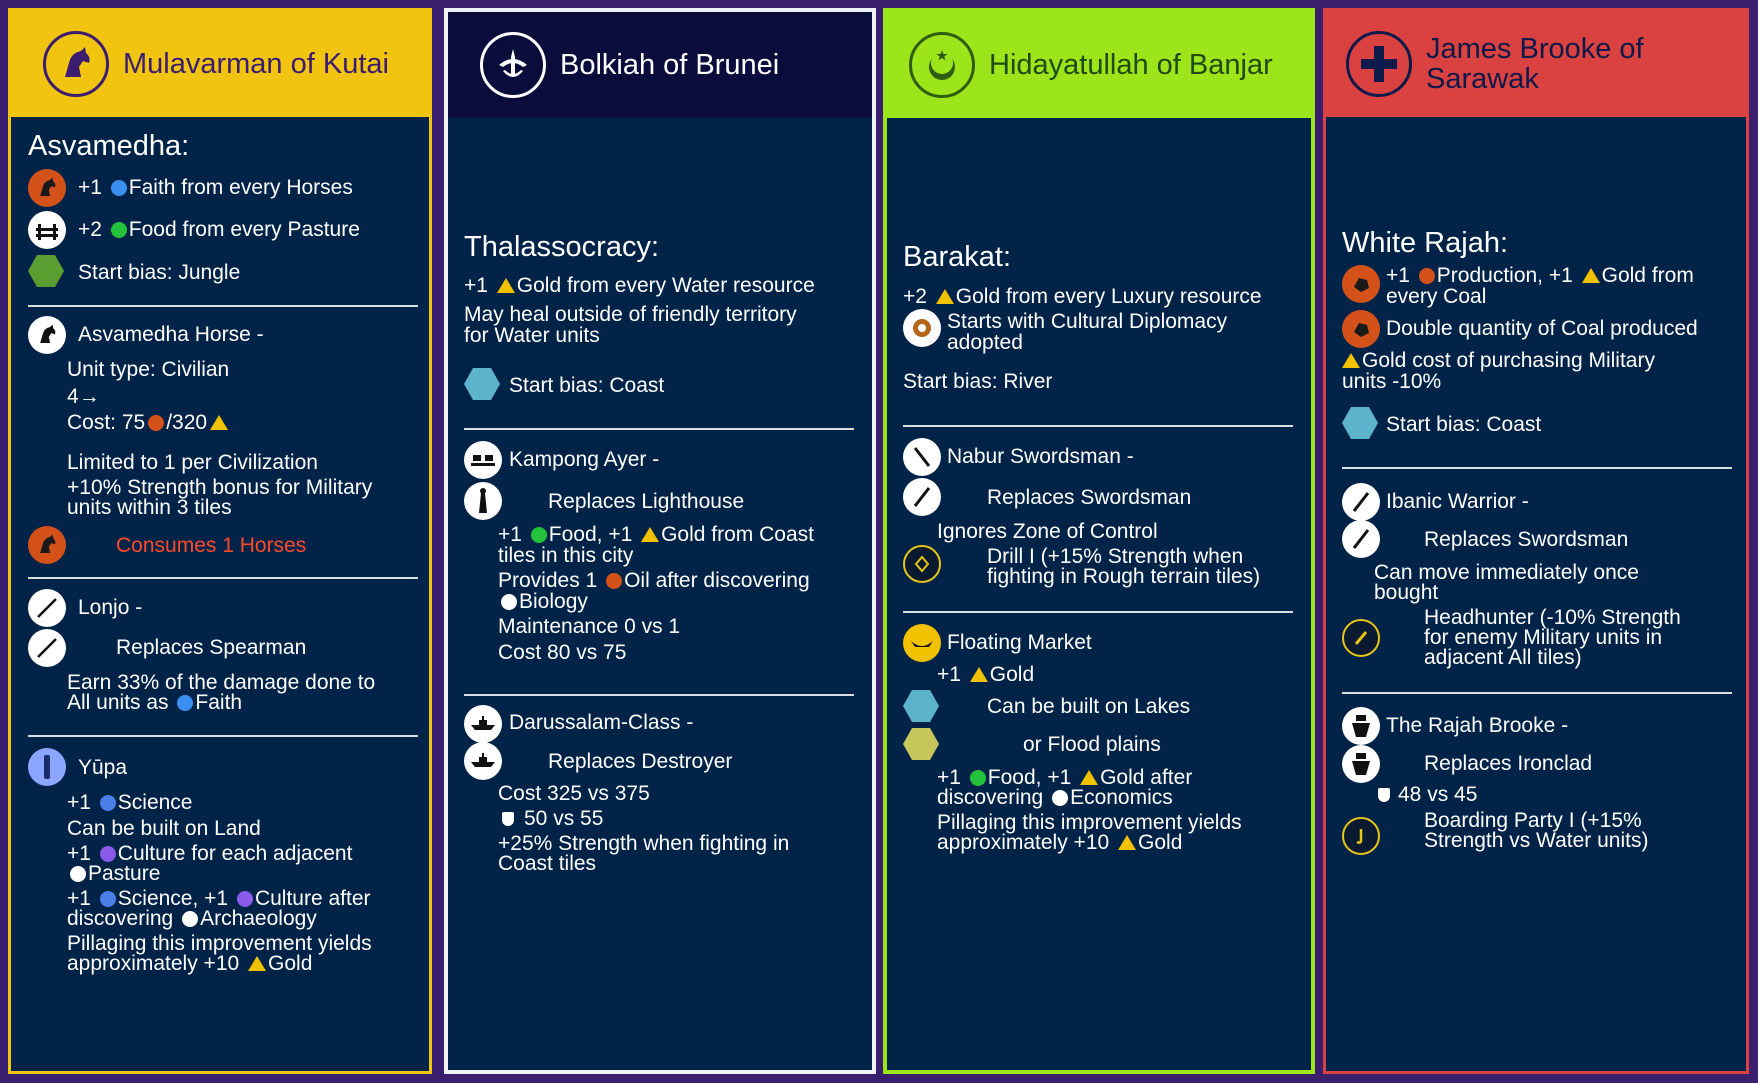  What do you see at coordinates (566, 555) in the screenshot?
I see `building-yield: tiles in this city` at bounding box center [566, 555].